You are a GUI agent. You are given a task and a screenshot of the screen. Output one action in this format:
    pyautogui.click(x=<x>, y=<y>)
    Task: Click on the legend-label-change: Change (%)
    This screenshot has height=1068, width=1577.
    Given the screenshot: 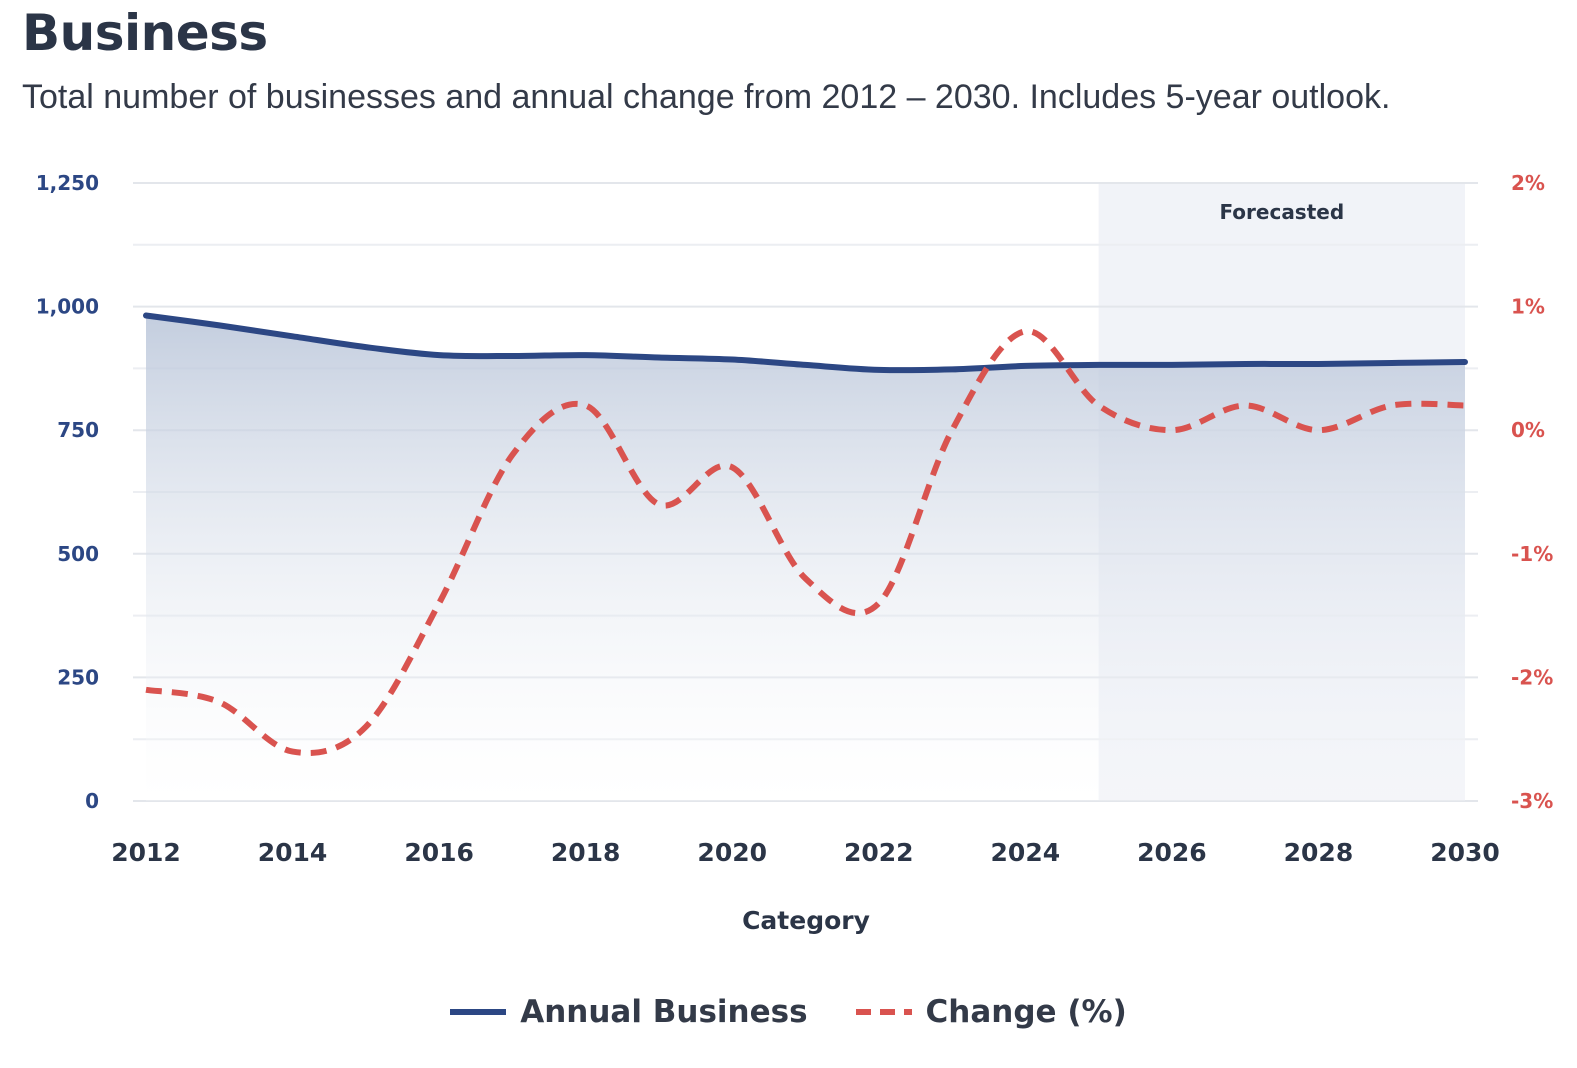 What is the action you would take?
    pyautogui.click(x=1026, y=1012)
    